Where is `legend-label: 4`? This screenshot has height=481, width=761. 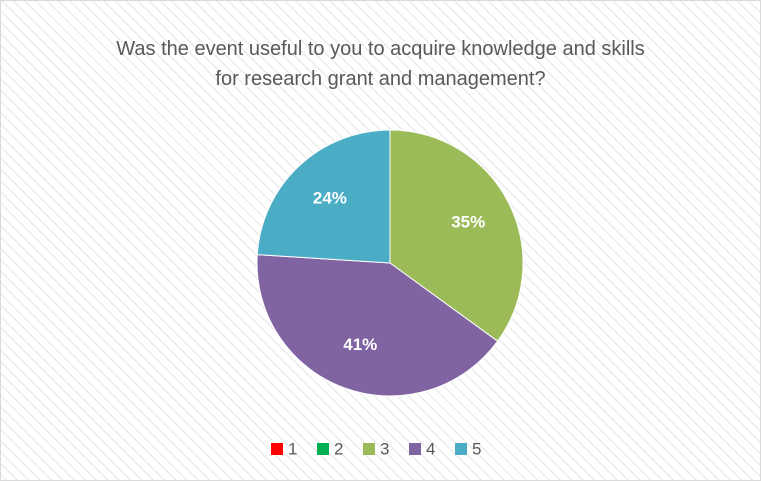
legend-label: 4 is located at coordinates (430, 448).